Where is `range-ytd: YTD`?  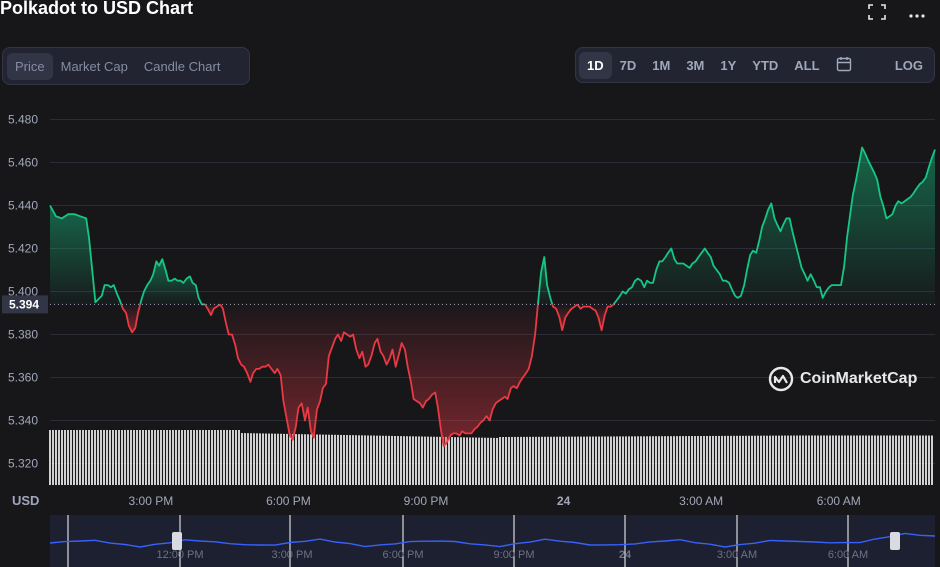 range-ytd: YTD is located at coordinates (765, 65).